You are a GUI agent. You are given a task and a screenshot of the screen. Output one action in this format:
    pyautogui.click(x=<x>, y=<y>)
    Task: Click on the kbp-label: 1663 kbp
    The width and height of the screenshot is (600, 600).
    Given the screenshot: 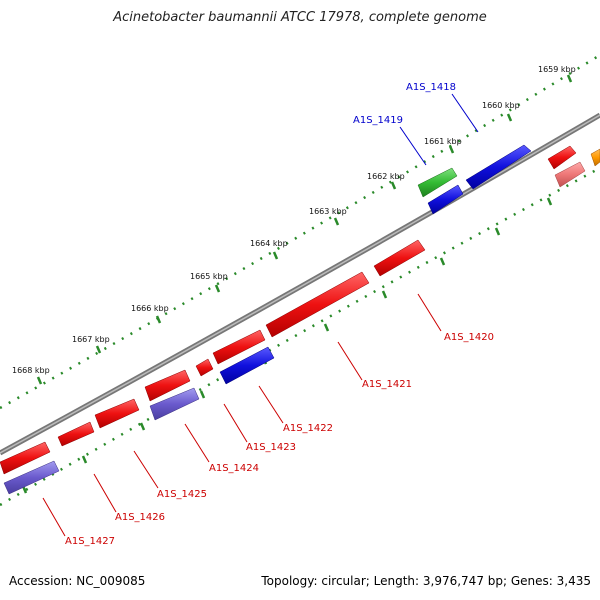 What is the action you would take?
    pyautogui.click(x=328, y=211)
    